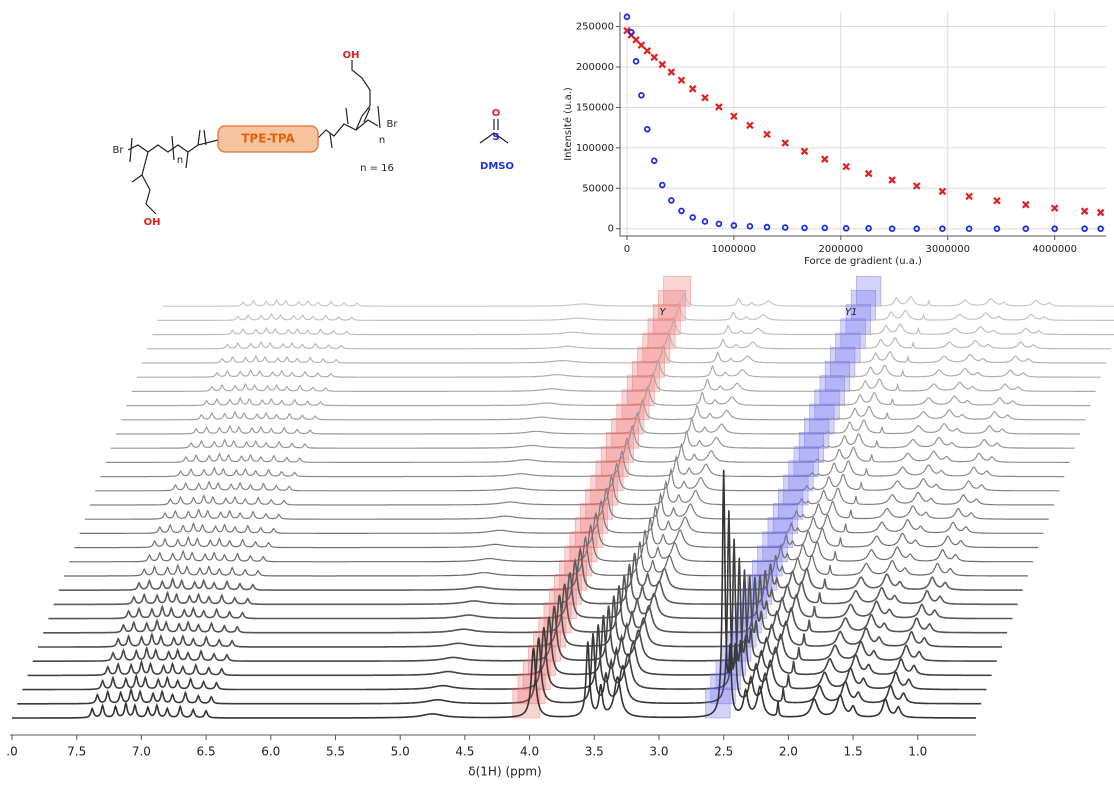 The width and height of the screenshot is (1114, 789). I want to click on y-tick-label: 100000, so click(595, 148).